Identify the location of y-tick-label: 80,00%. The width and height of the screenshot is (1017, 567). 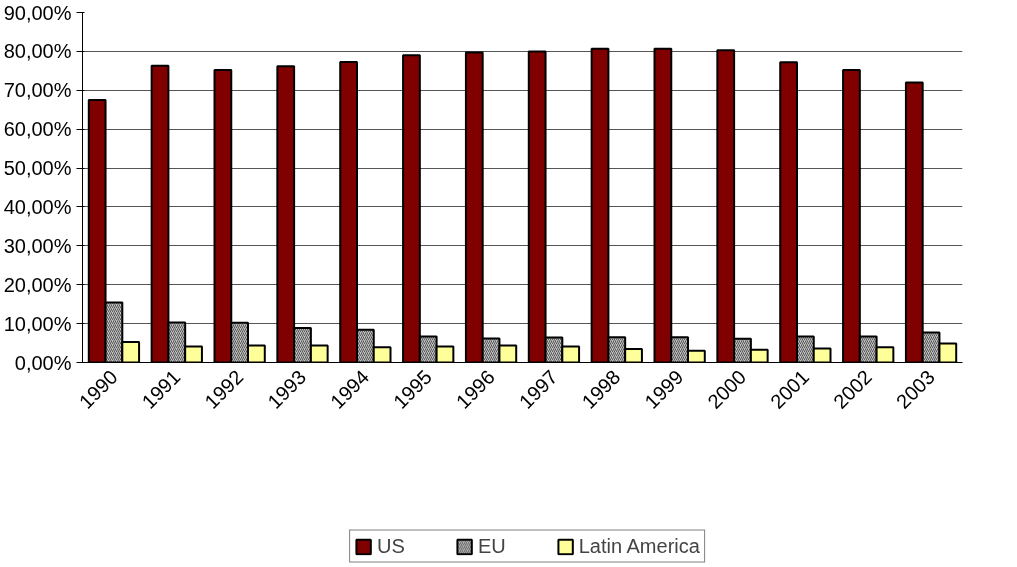
(37, 51).